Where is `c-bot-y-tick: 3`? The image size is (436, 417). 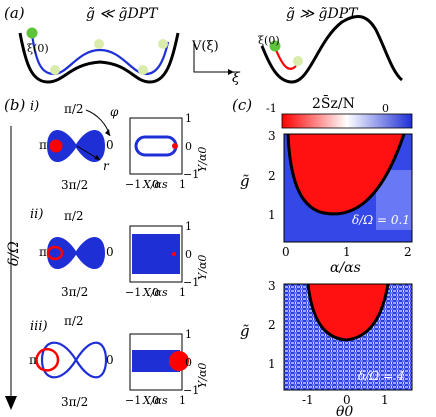
c-bot-y-tick: 3 is located at coordinates (272, 286).